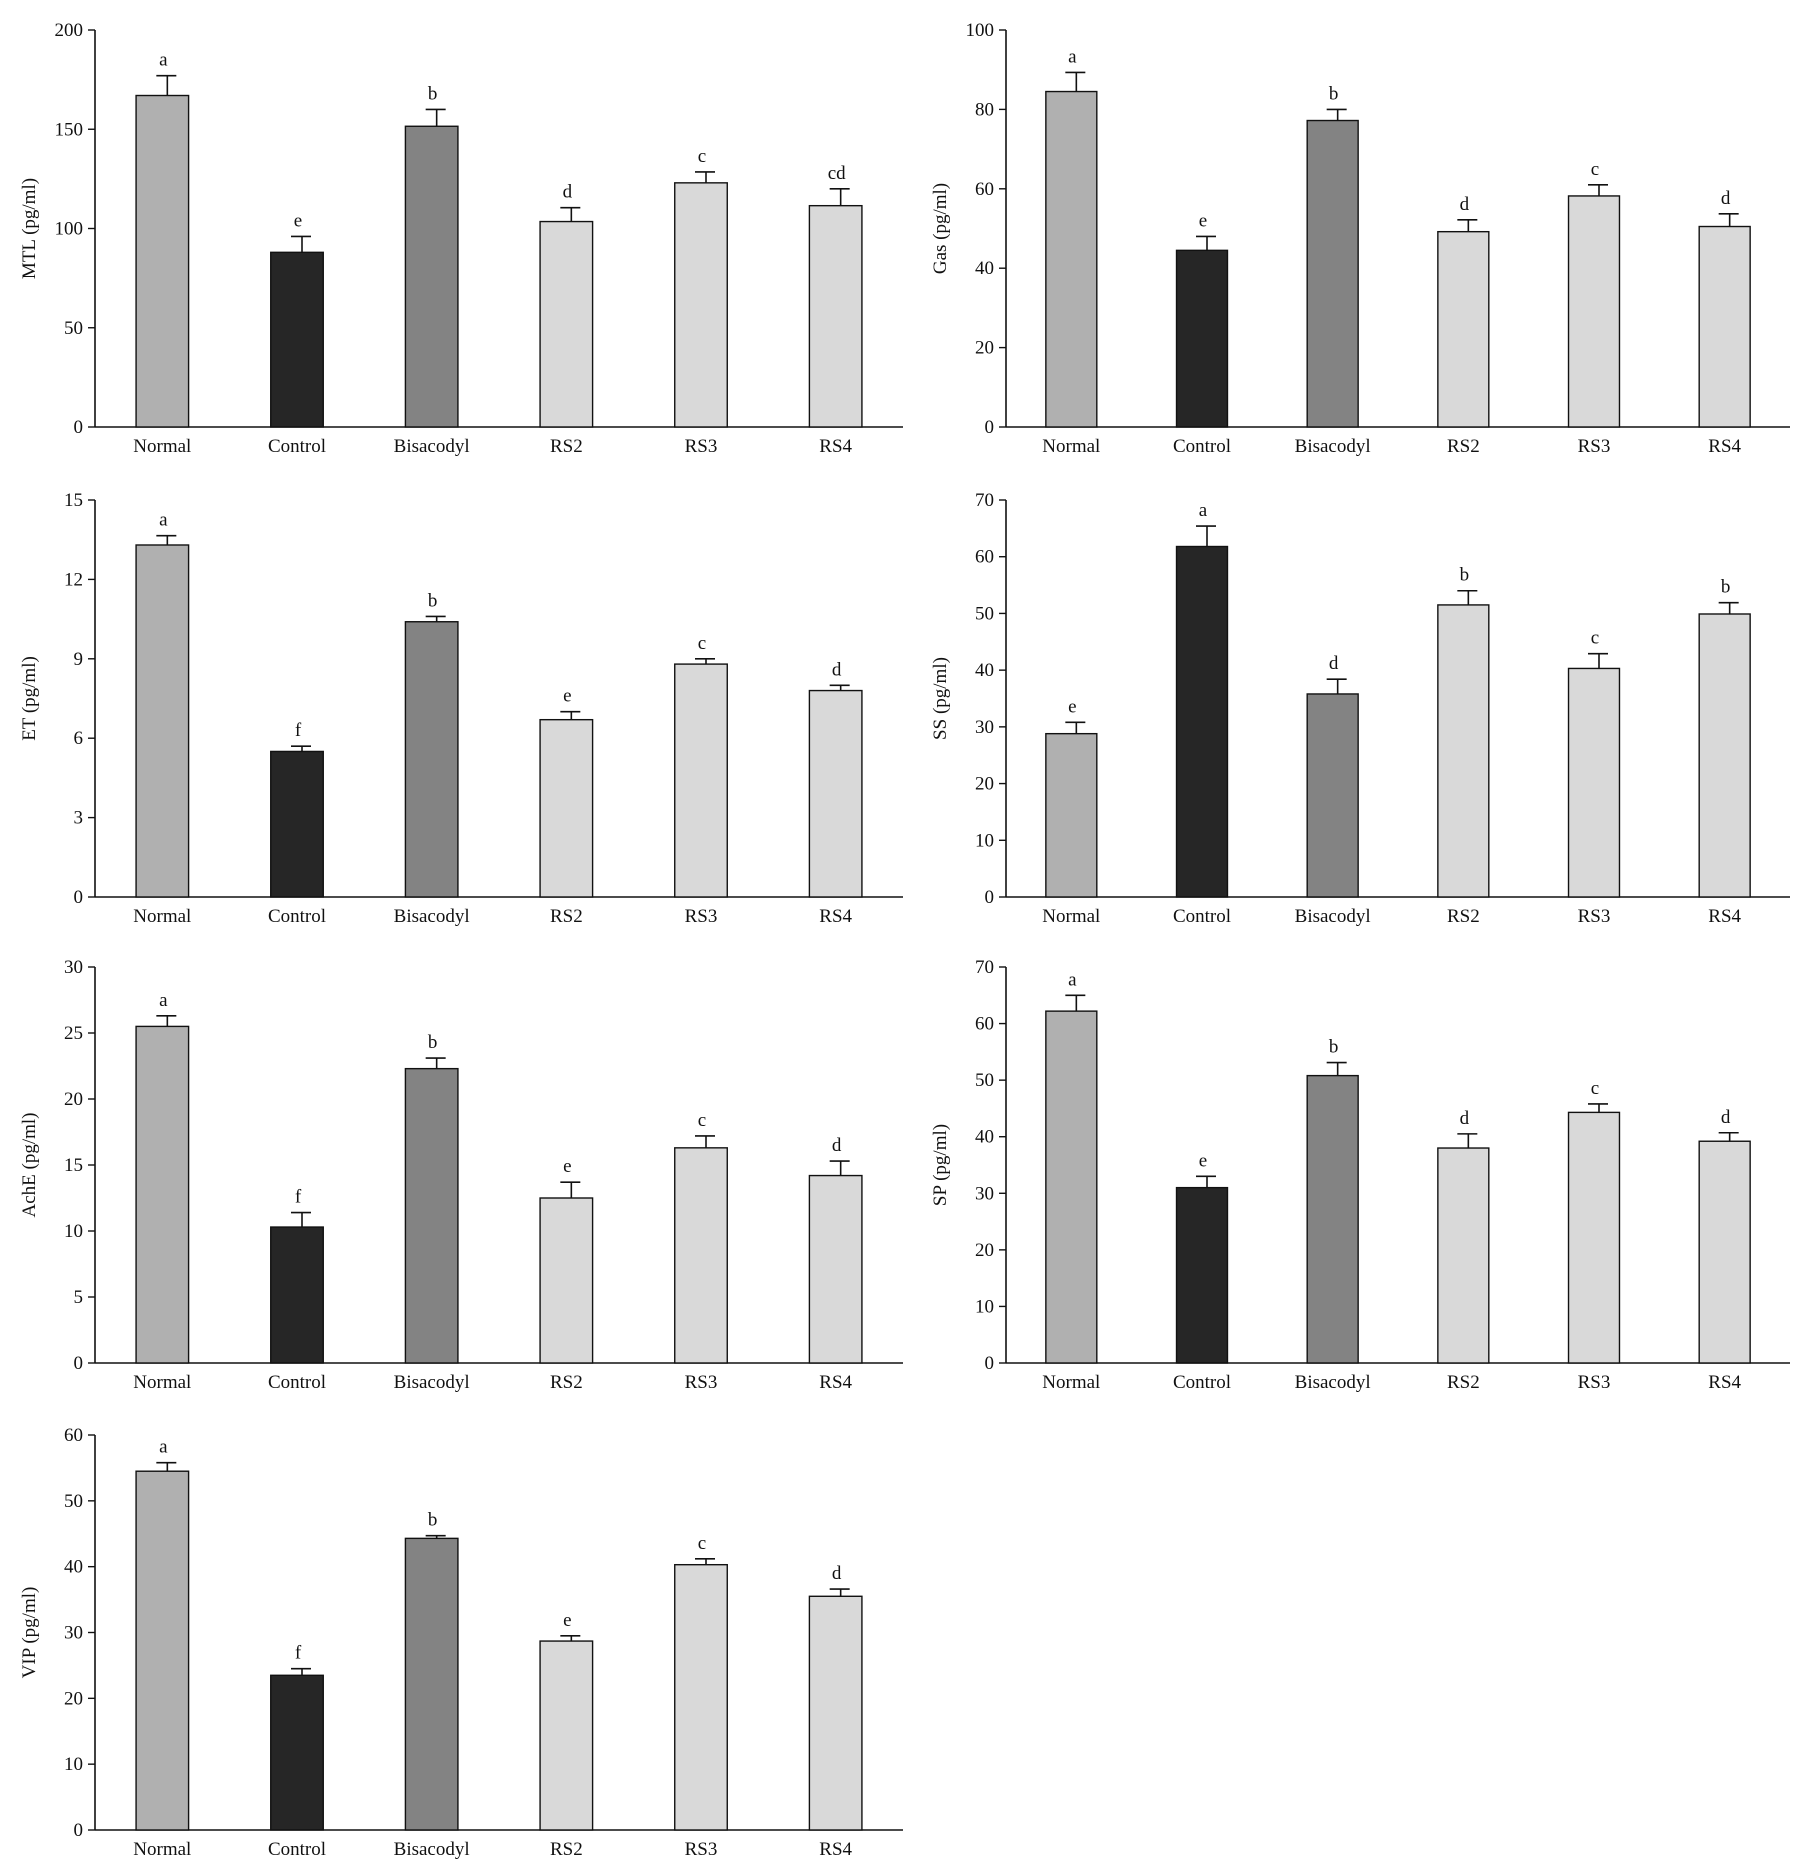 This screenshot has width=1795, height=1869. I want to click on y-tick-label: 25, so click(73, 1033).